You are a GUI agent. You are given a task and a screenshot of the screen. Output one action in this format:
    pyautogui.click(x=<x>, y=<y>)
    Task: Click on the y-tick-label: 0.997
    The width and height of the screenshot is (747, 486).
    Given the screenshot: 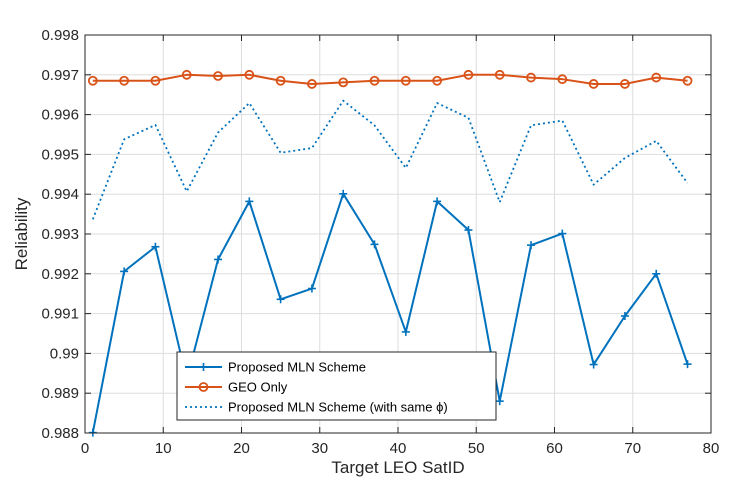 What is the action you would take?
    pyautogui.click(x=60, y=75)
    